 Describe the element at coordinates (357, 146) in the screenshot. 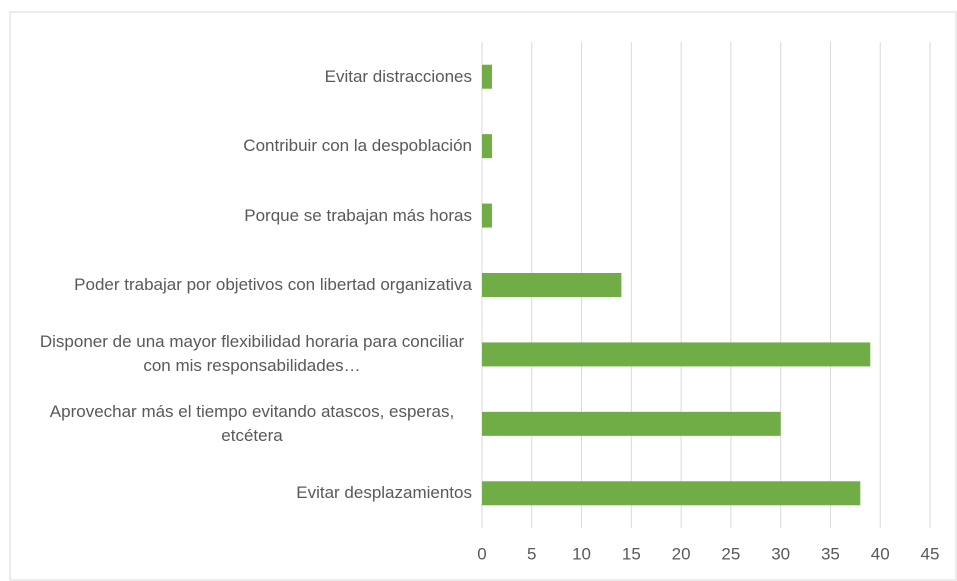

I see `y-tick-label: Contribuir con la despoblación` at that location.